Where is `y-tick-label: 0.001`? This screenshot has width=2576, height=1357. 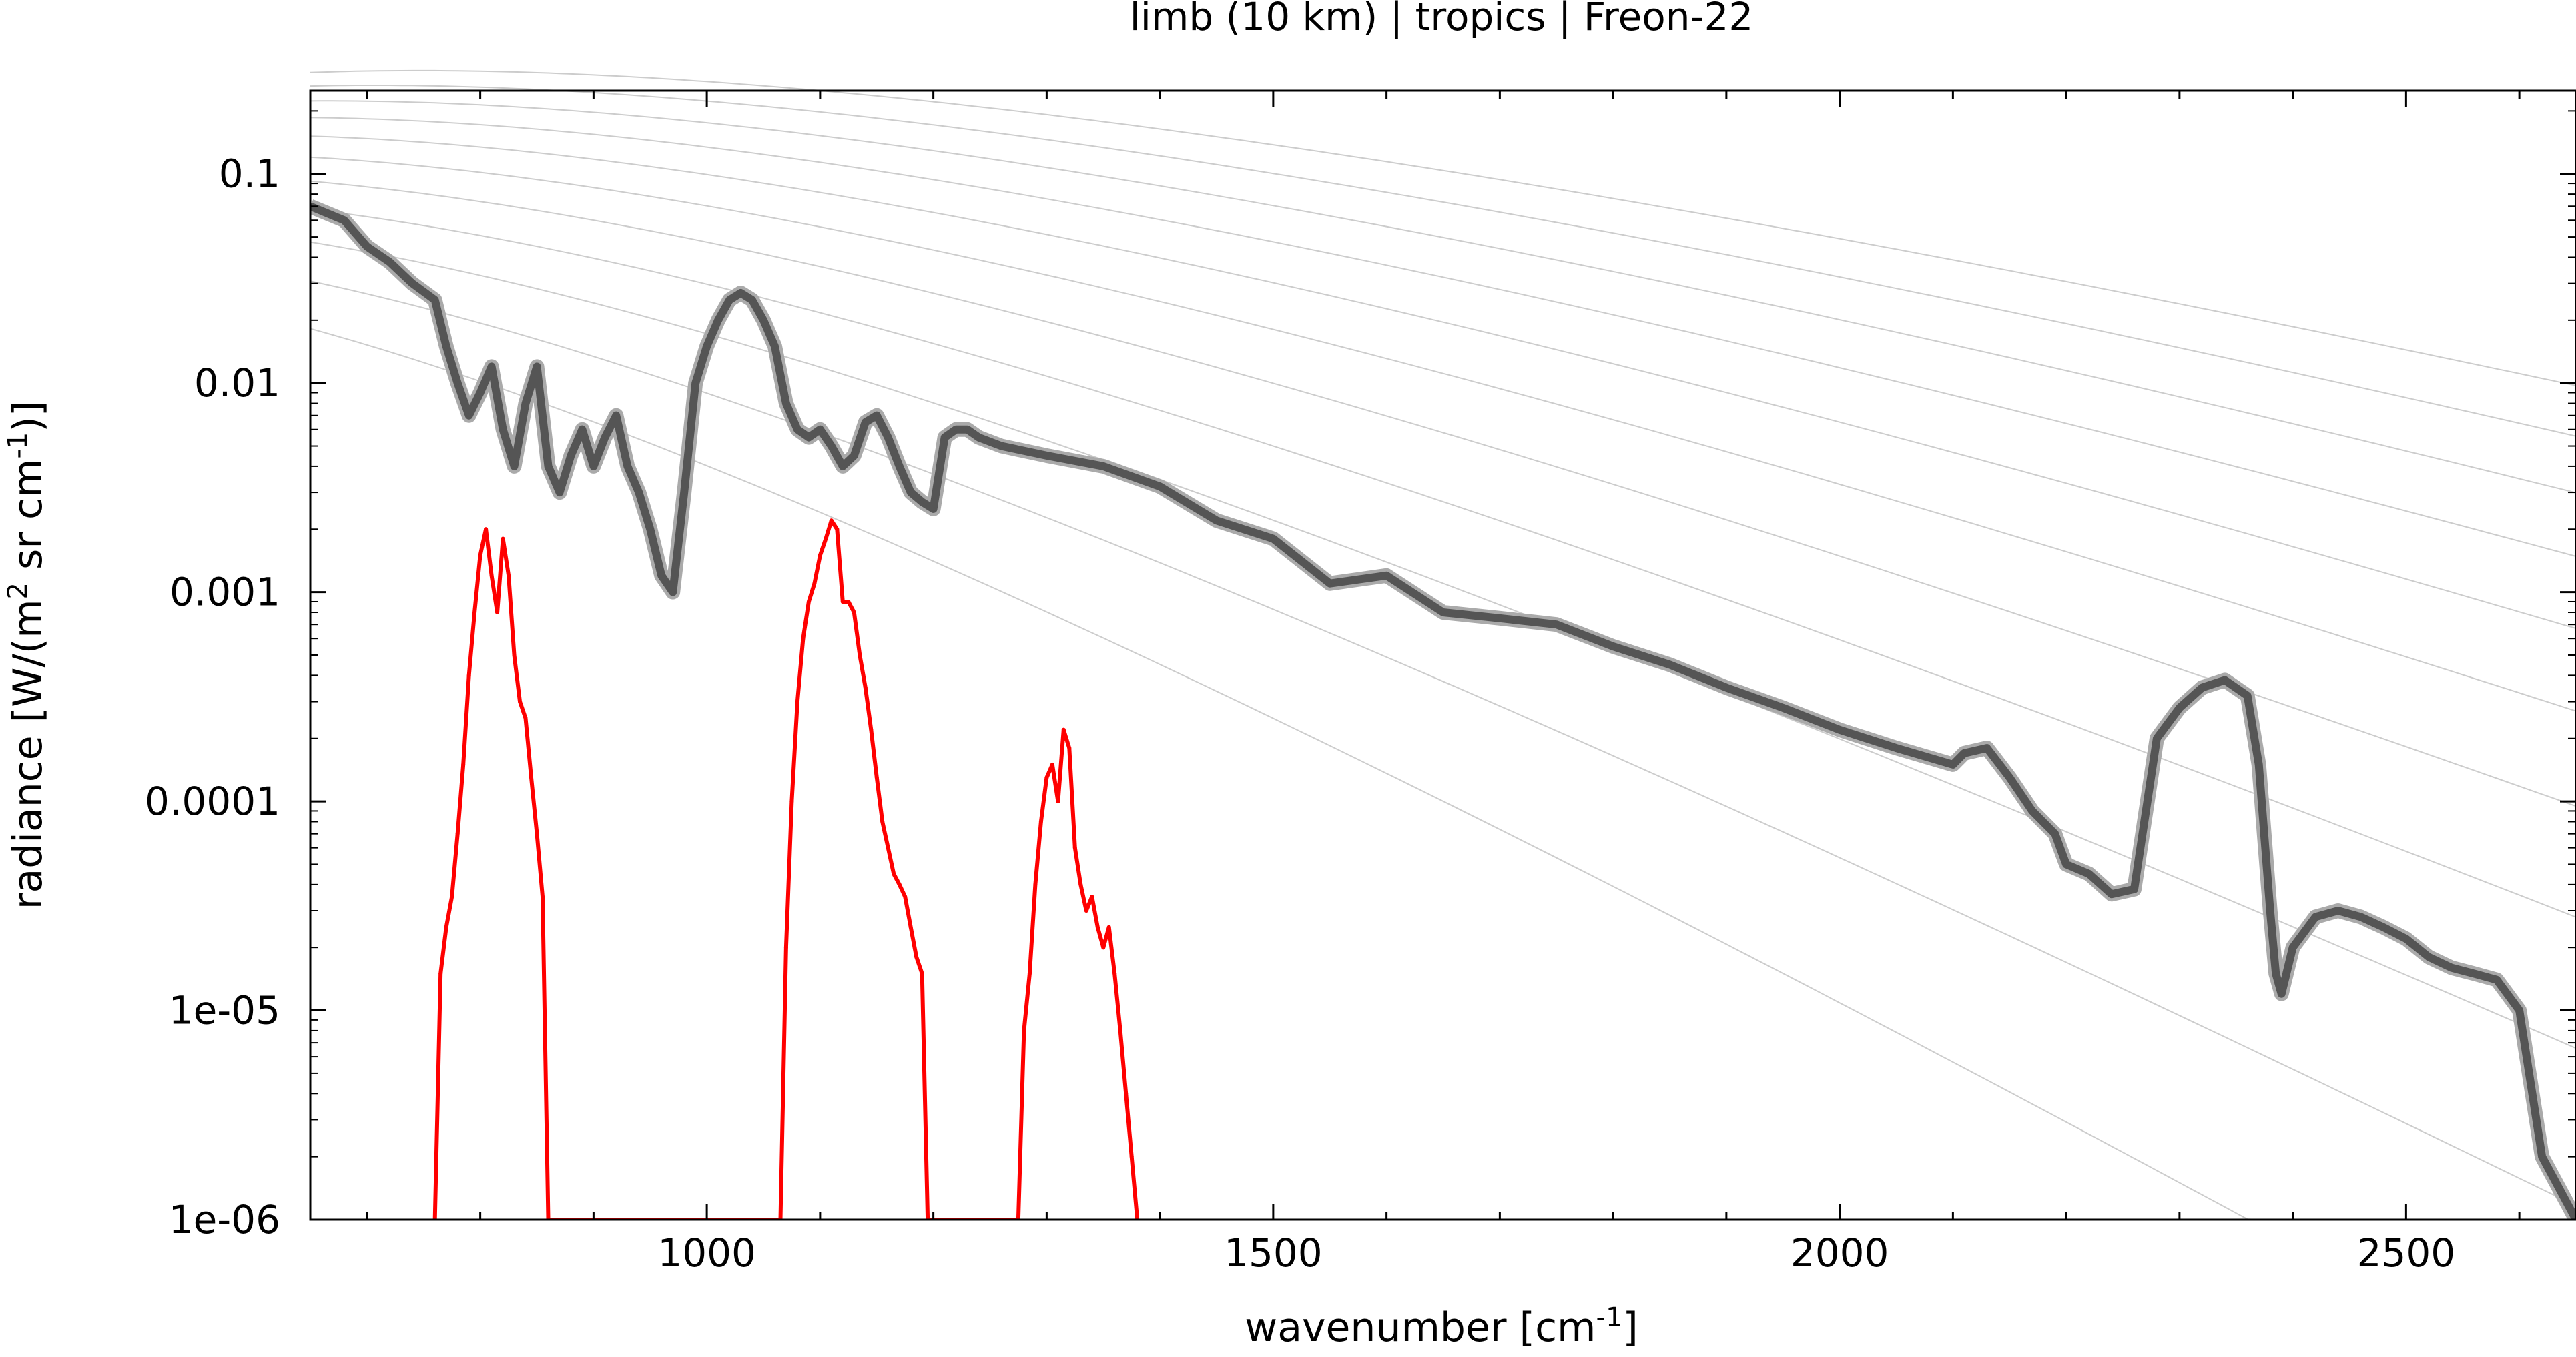 y-tick-label: 0.001 is located at coordinates (225, 592).